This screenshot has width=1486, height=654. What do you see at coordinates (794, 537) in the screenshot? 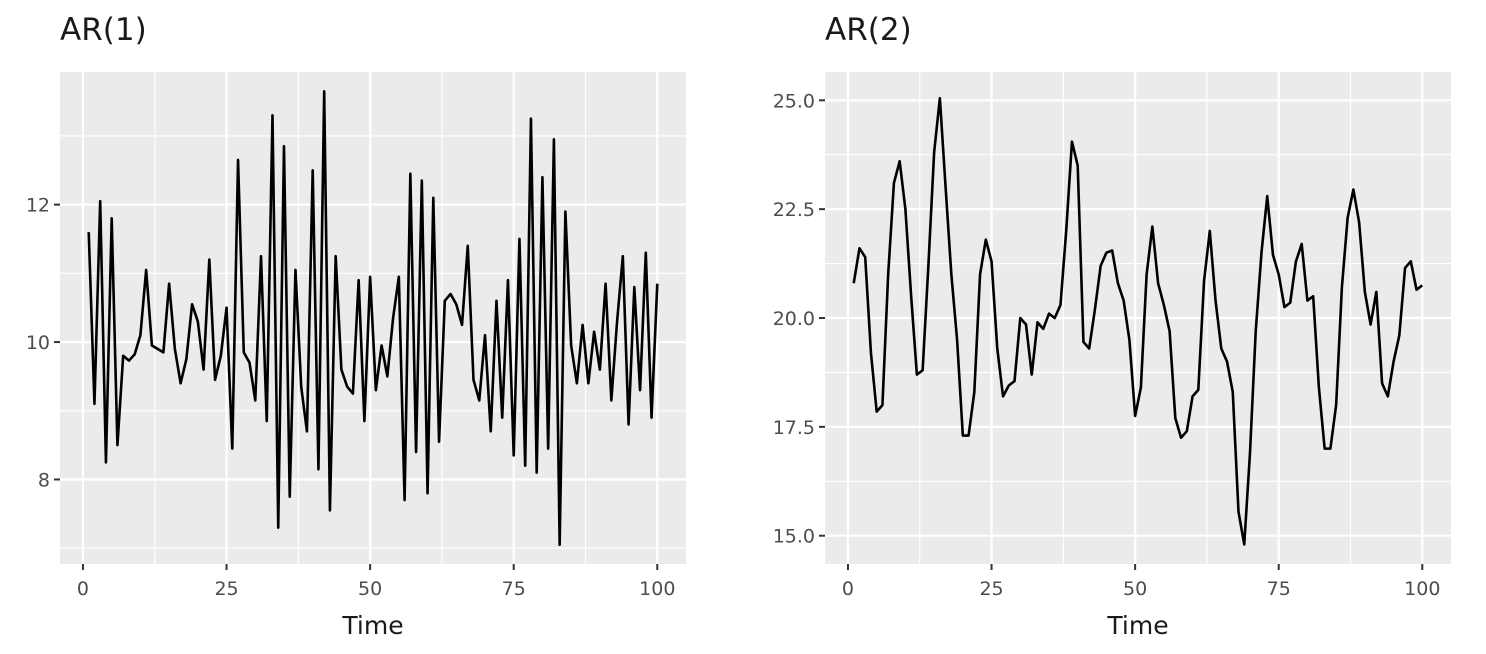
I see `y-tick-label: 15.0` at bounding box center [794, 537].